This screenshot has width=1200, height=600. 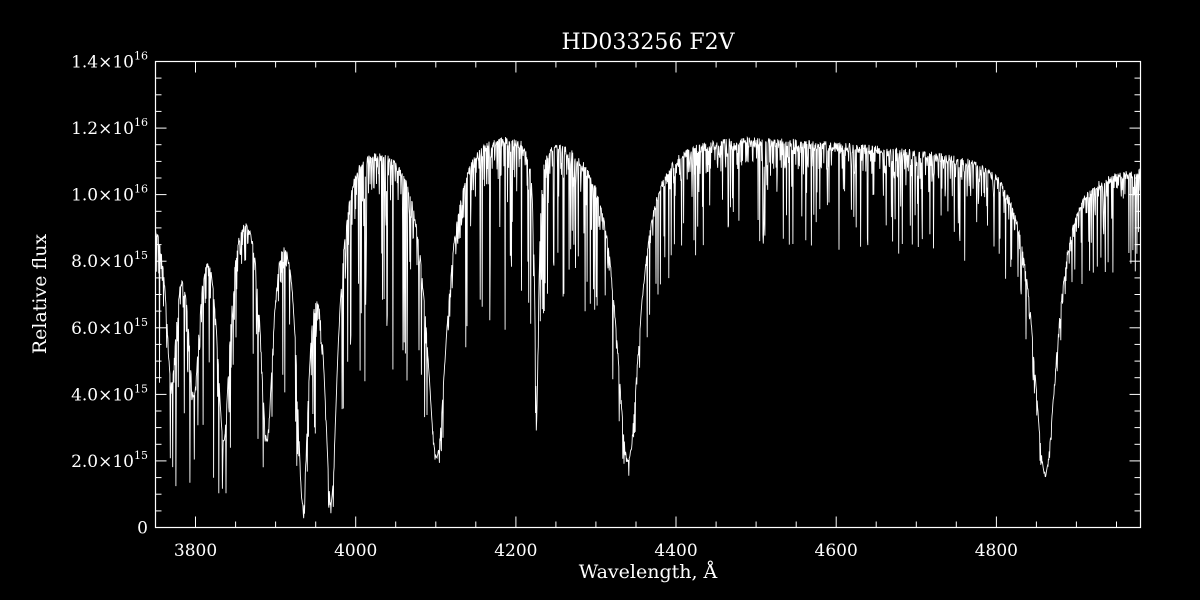 What do you see at coordinates (355, 551) in the screenshot?
I see `x-tick-label: 4000` at bounding box center [355, 551].